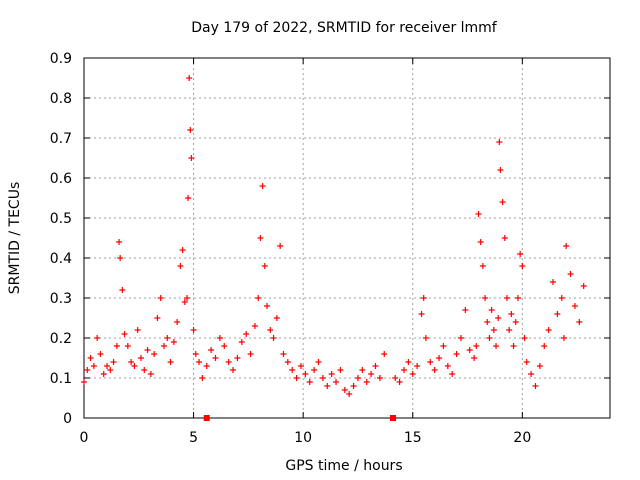 This screenshot has height=480, width=640. What do you see at coordinates (61, 339) in the screenshot?
I see `y-tick-label: 0.2` at bounding box center [61, 339].